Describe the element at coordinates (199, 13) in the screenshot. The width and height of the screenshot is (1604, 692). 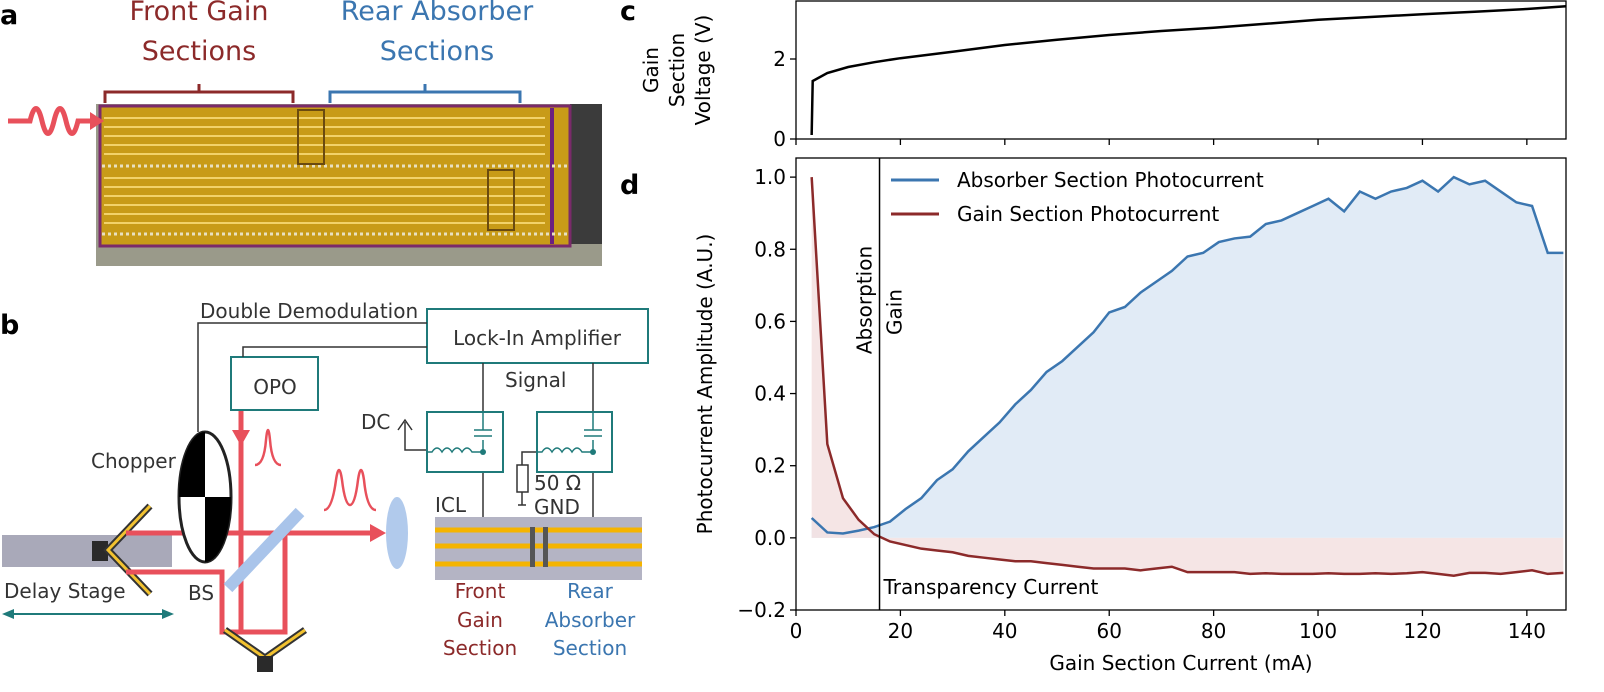
I see `front-label: Front Gain` at that location.